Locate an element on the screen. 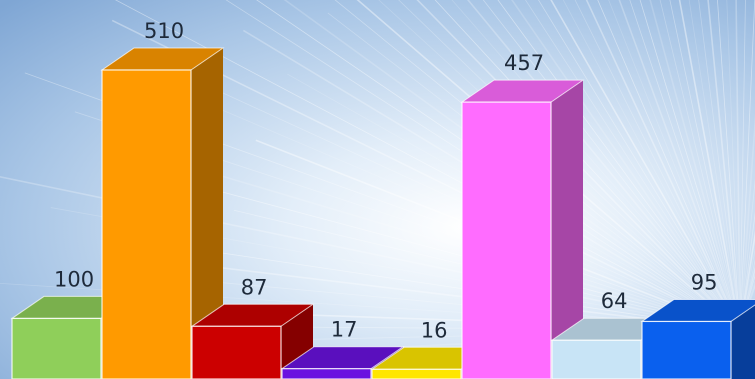  data-label: 17 is located at coordinates (344, 330).